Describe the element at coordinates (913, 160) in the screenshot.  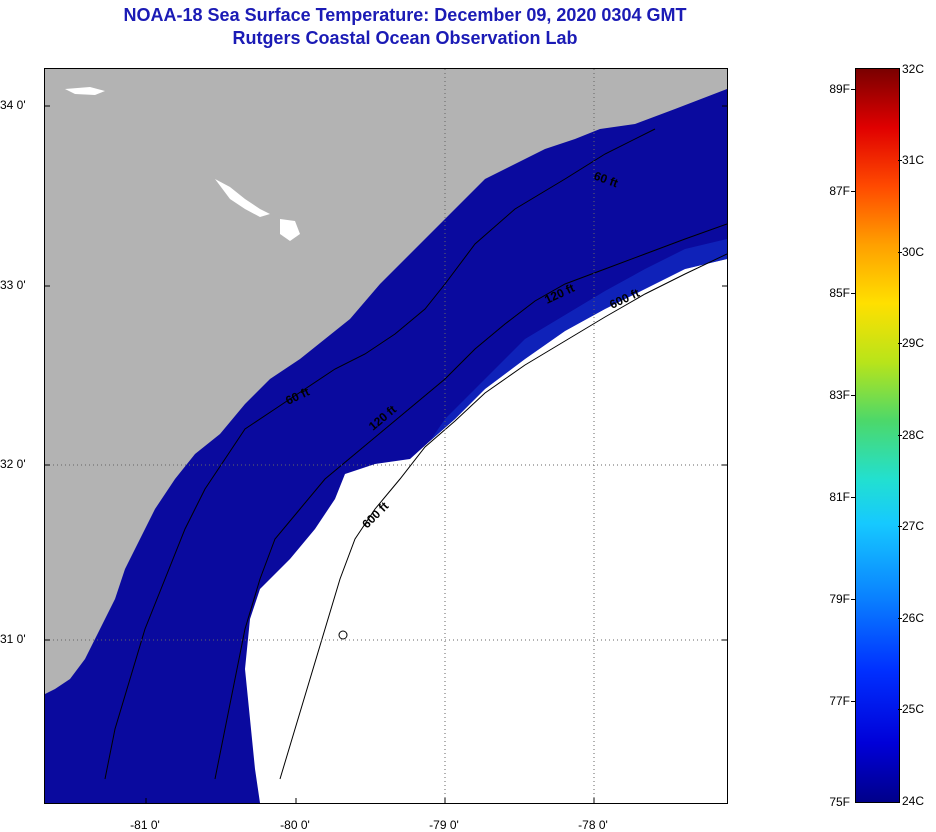
I see `colorbar-label-c: 31C` at that location.